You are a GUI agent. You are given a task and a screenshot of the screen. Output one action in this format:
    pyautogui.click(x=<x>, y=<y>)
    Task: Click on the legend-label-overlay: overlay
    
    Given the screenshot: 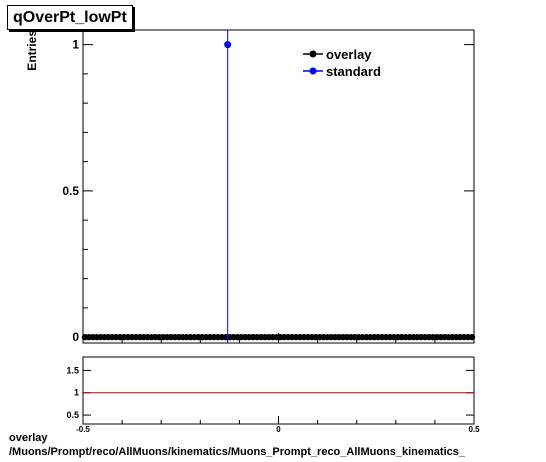 What is the action you would take?
    pyautogui.click(x=349, y=54)
    